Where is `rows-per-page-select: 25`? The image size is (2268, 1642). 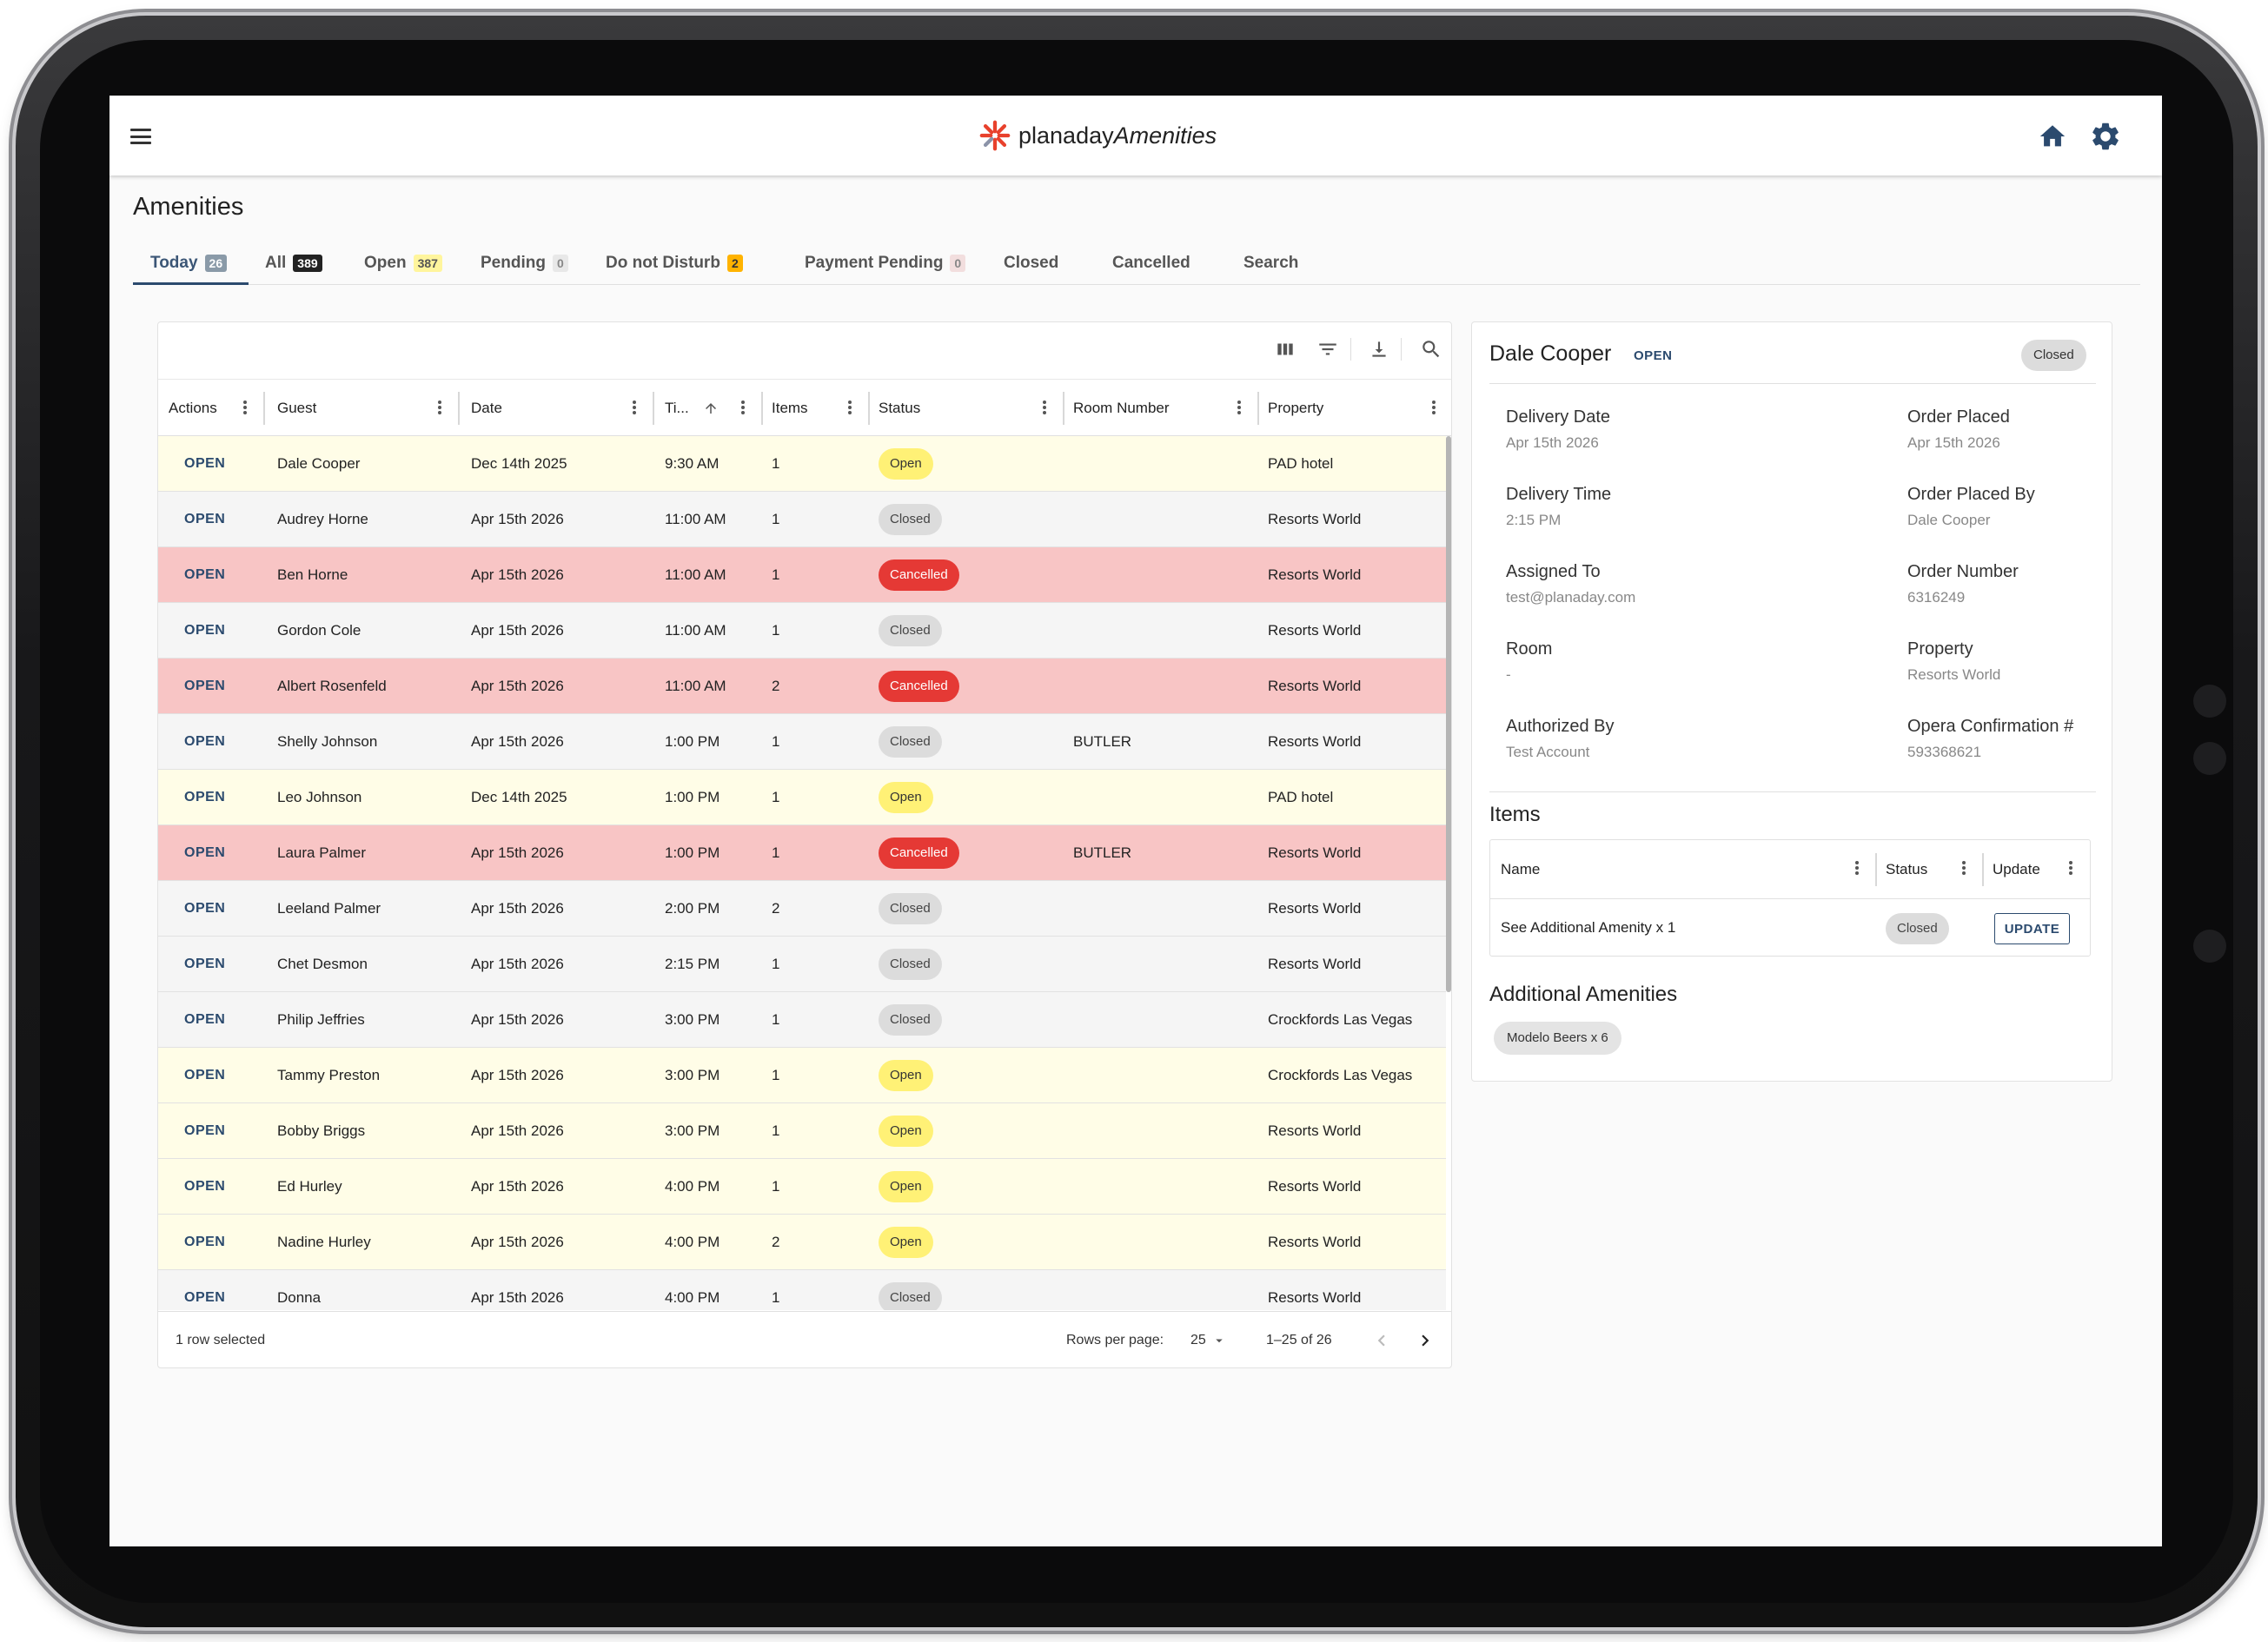 rows-per-page-select: 25 is located at coordinates (1208, 1339).